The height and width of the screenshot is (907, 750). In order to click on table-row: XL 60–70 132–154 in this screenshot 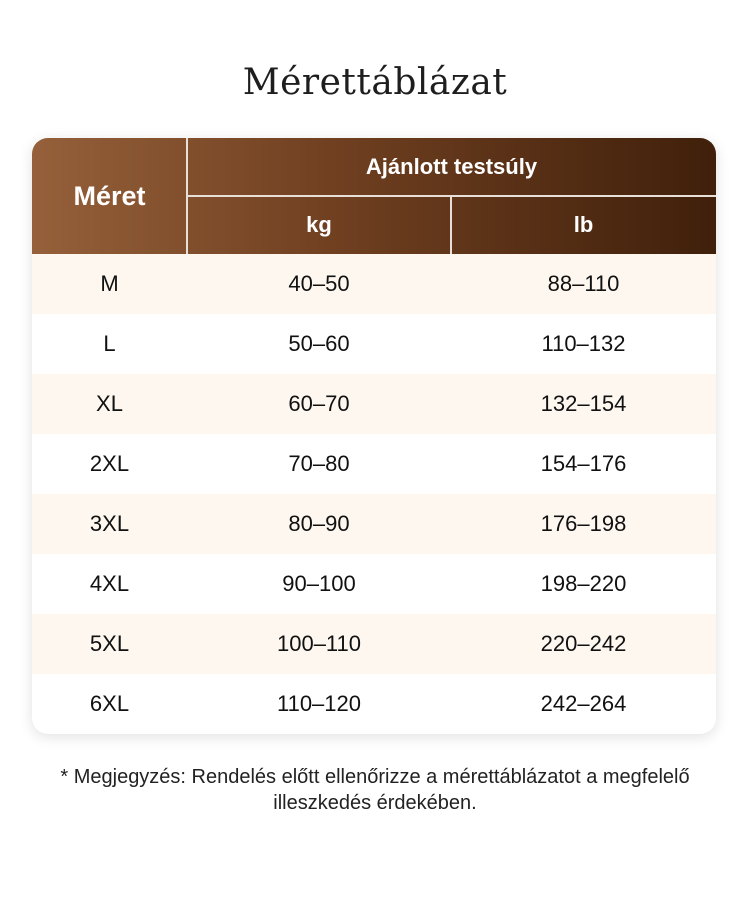, I will do `click(374, 404)`.